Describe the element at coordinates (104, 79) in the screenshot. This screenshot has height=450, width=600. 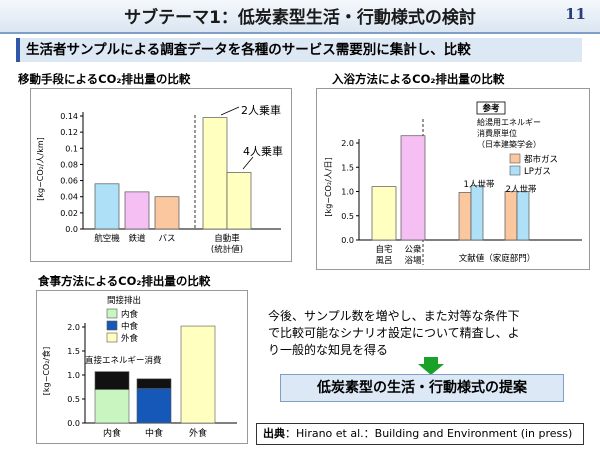
I see `transport-chart-title: 移動手段によるCO₂排出量の比較` at that location.